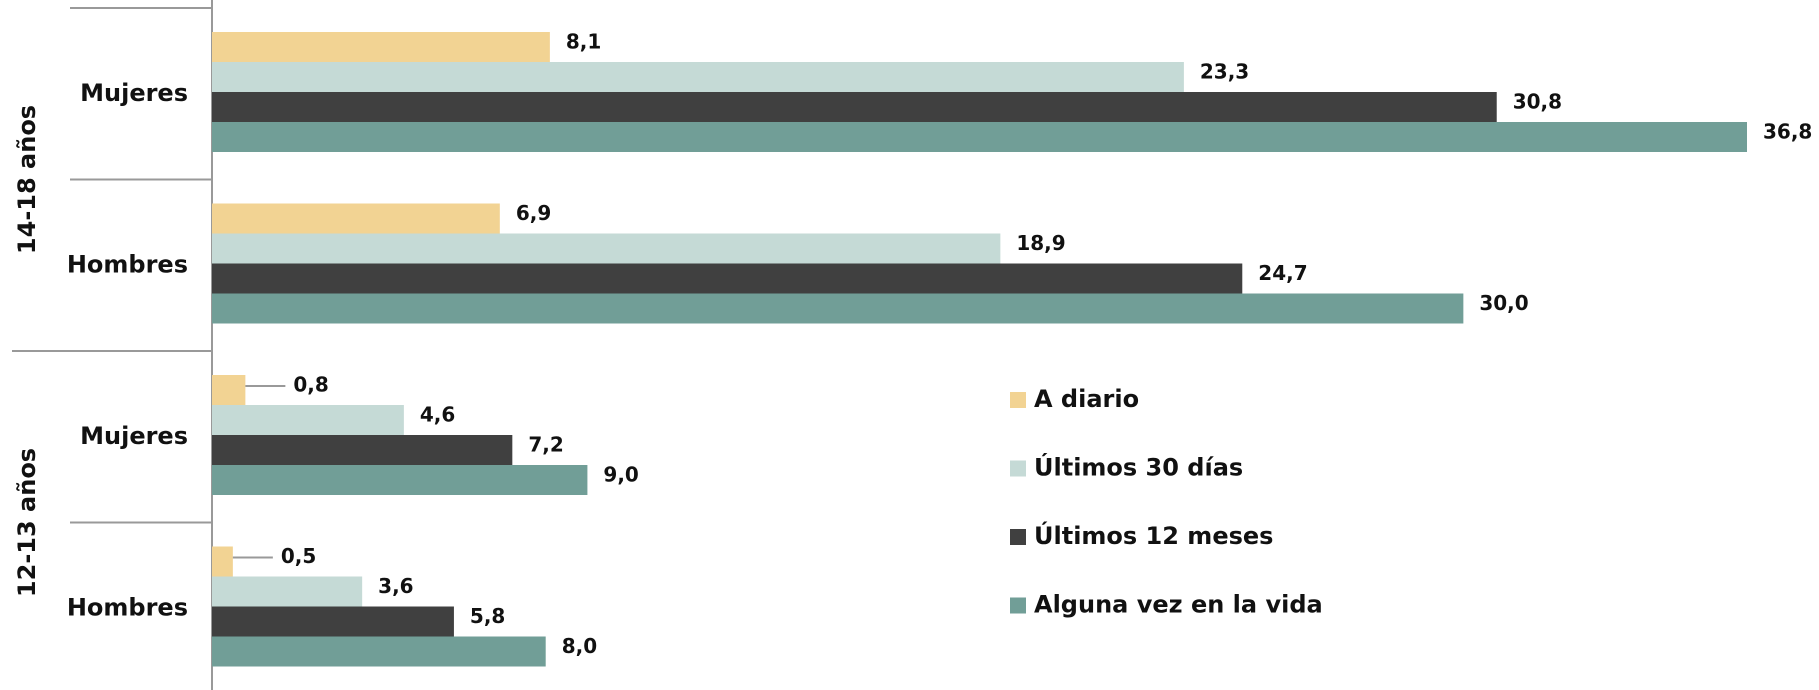 This screenshot has width=1819, height=690. I want to click on legend-label: Últimos 12 meses, so click(1153, 535).